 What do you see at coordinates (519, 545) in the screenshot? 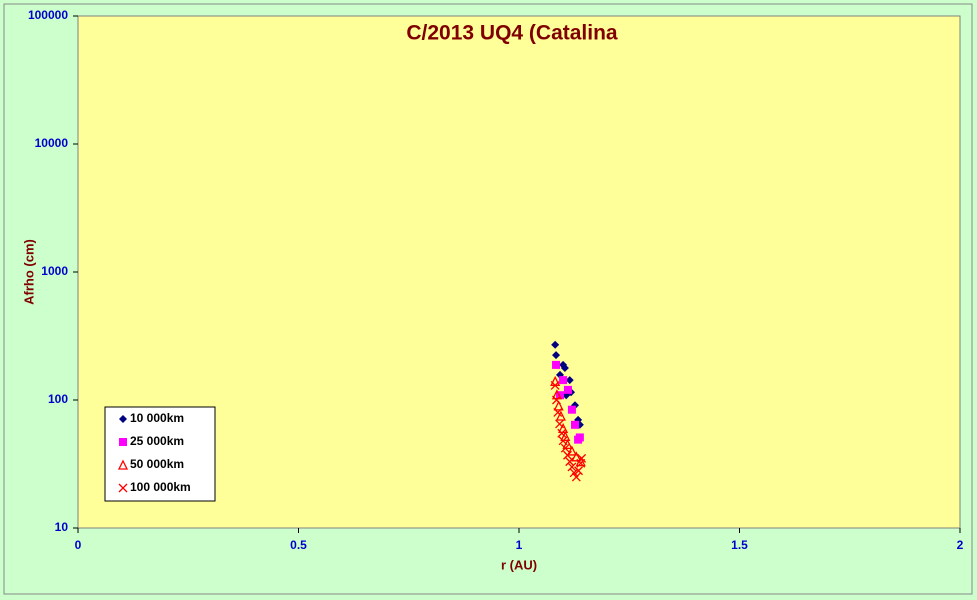
I see `x-tick-label: 1` at bounding box center [519, 545].